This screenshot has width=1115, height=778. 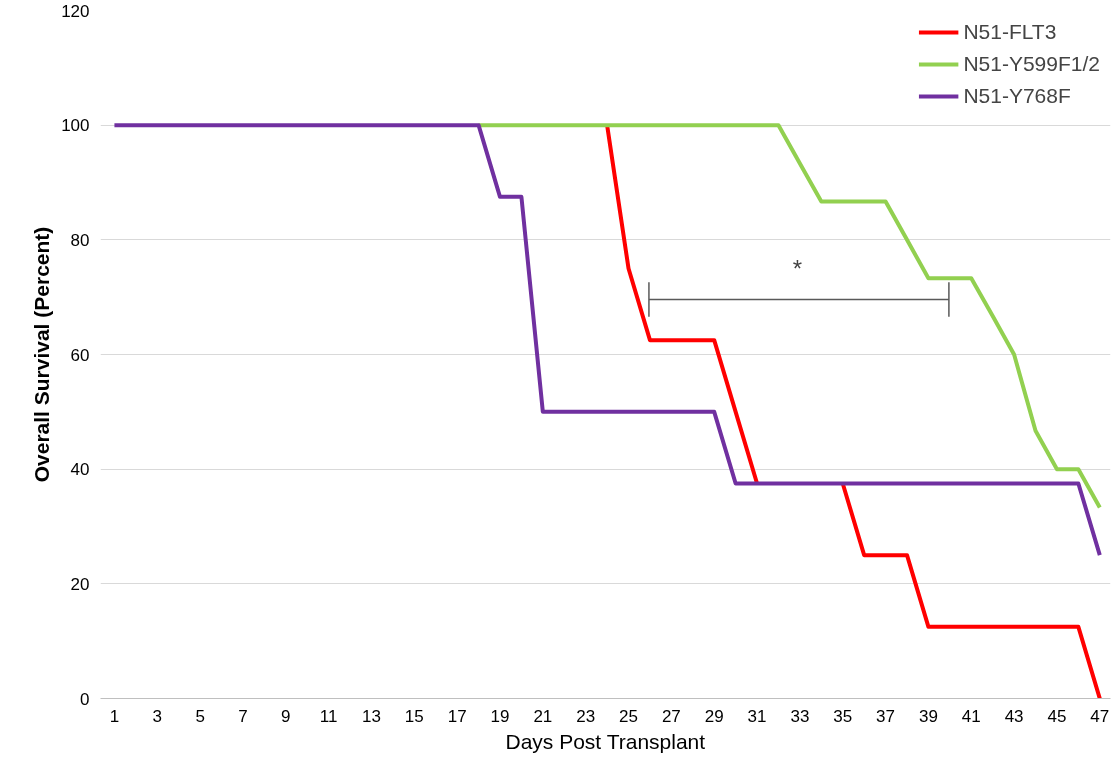 I want to click on x-tick-label: 41, so click(x=971, y=716).